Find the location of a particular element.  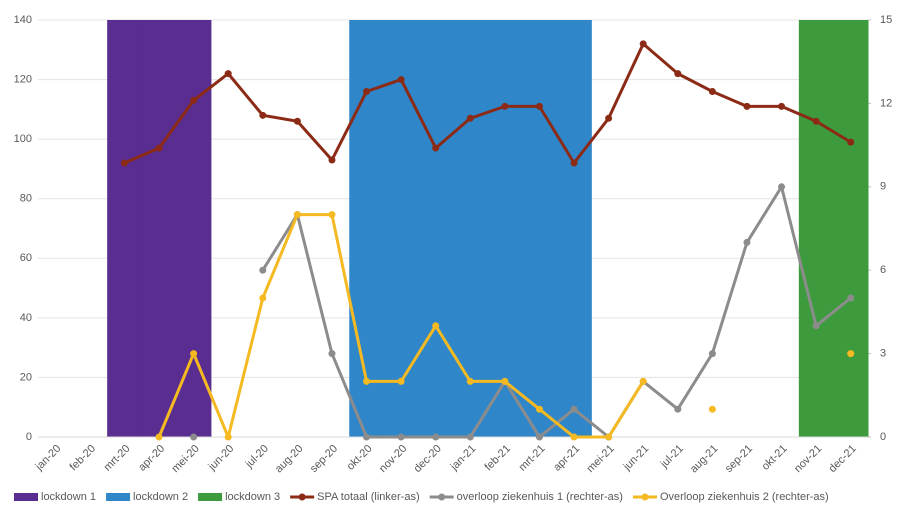

x-tick-label: nov-21 is located at coordinates (808, 459).